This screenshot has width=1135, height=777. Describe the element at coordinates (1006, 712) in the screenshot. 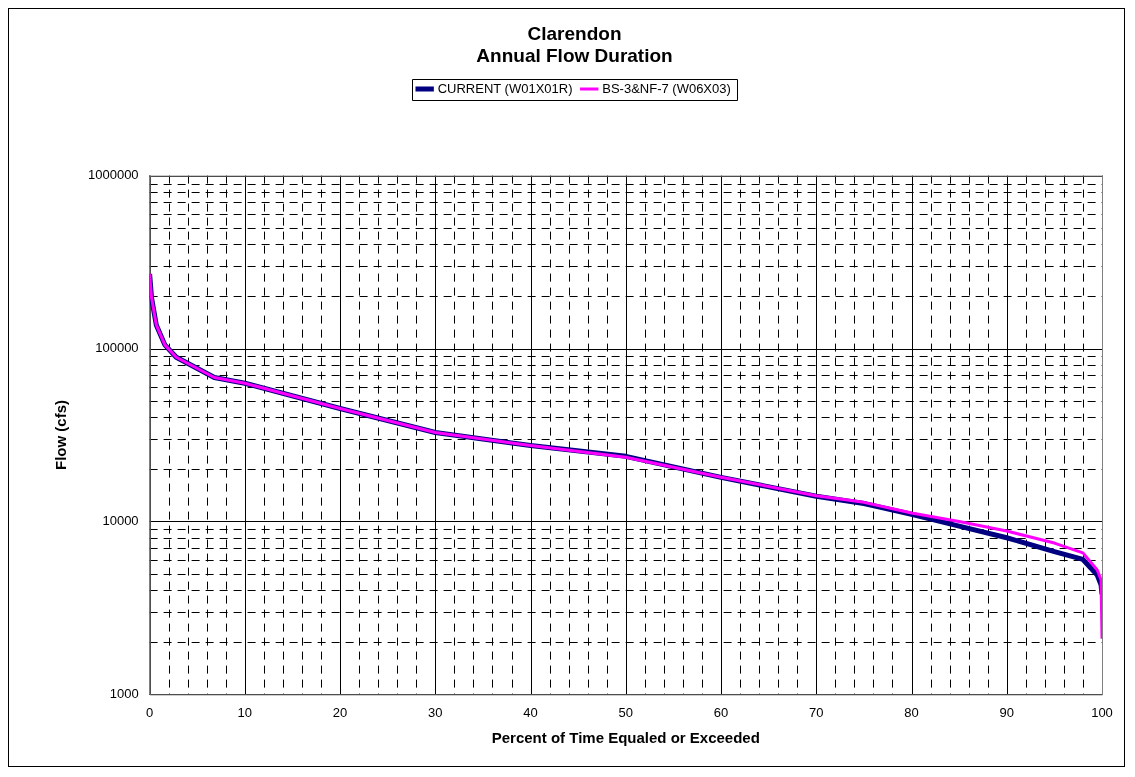

I see `x-tick-label: 90` at that location.